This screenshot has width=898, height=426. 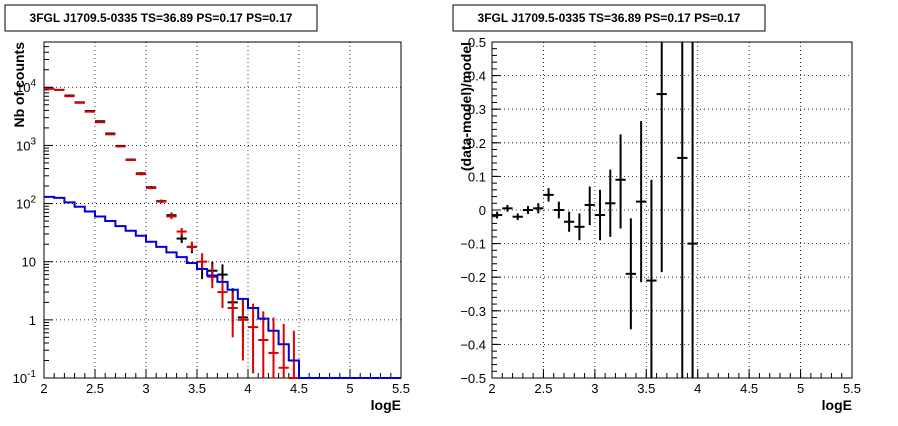 I want to click on residuals-x-axis-label: logE, so click(x=837, y=405).